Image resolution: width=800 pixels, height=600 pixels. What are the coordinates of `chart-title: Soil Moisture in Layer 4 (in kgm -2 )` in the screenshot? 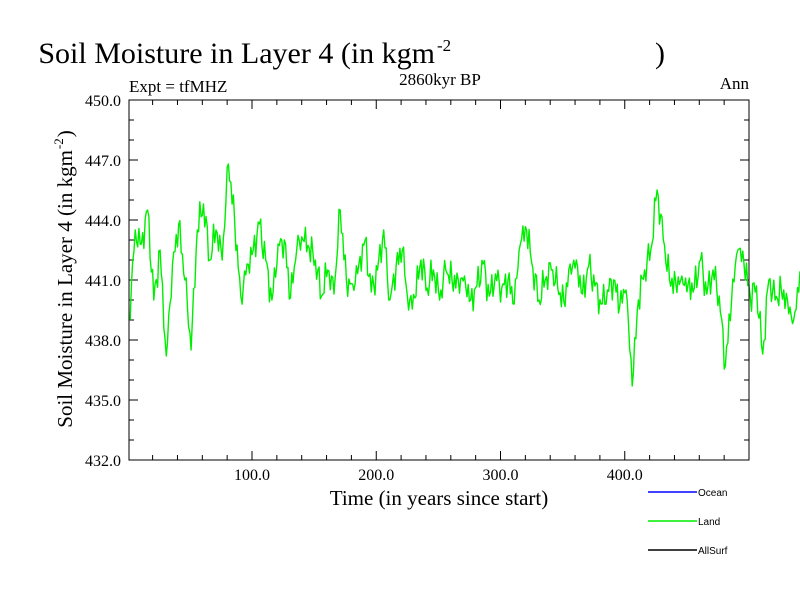 It's located at (351, 53).